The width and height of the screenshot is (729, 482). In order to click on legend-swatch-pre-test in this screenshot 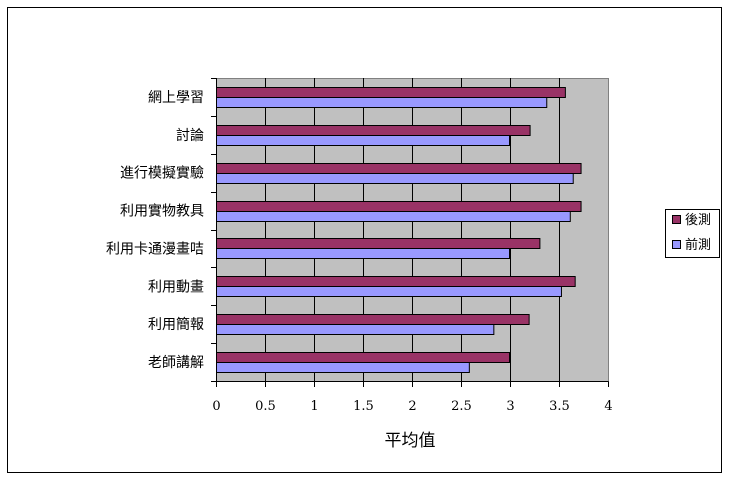, I will do `click(676, 244)`.